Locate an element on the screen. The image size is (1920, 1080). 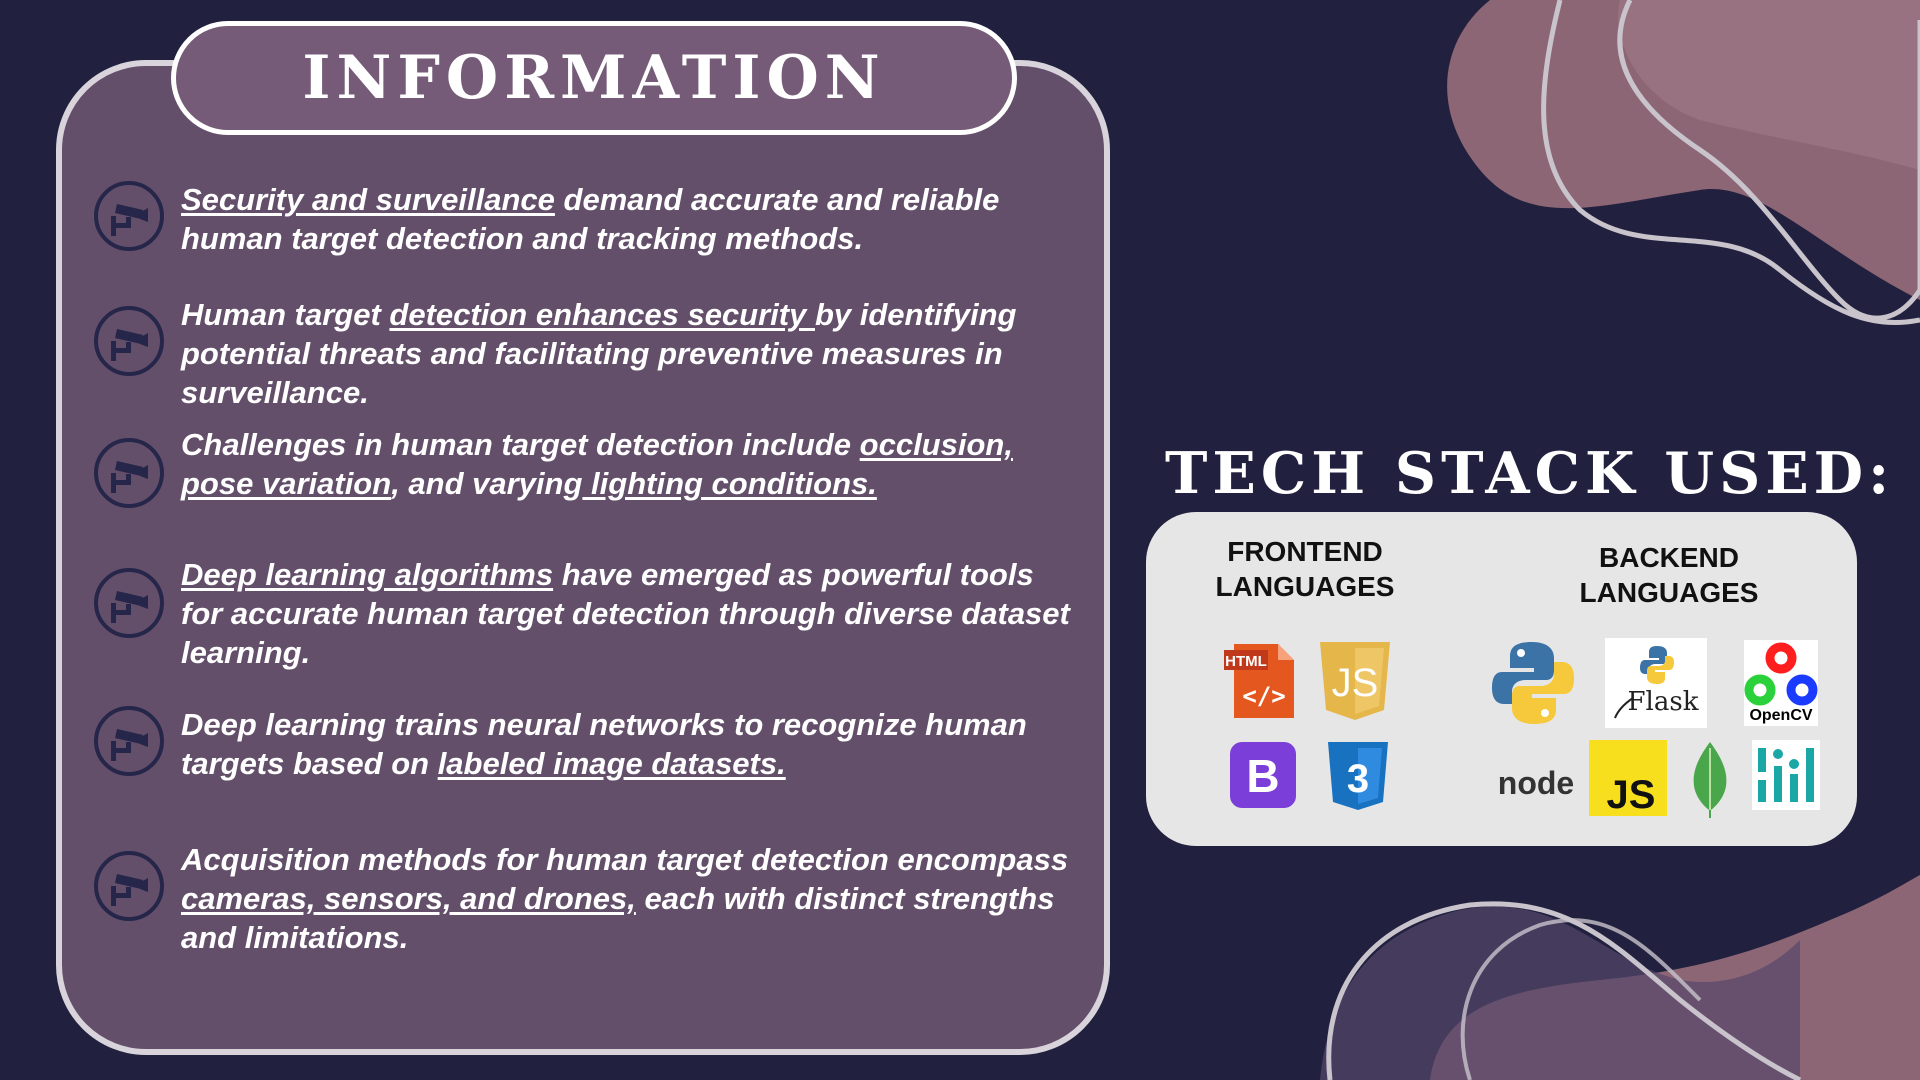
highlighted-phrase: occlusion, pose variation is located at coordinates (597, 464).